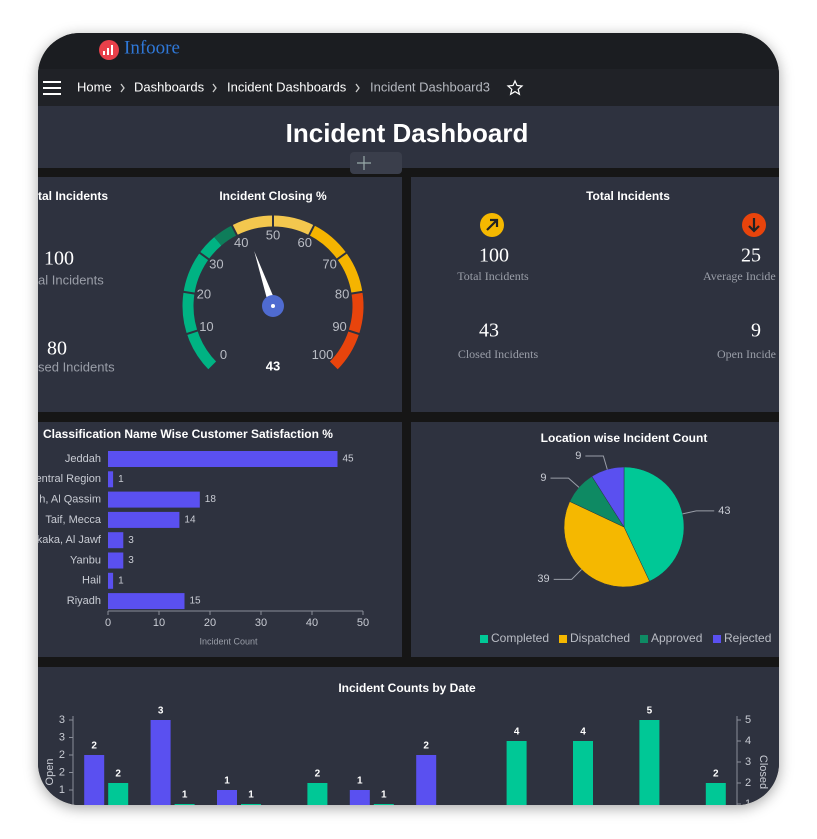 This screenshot has width=817, height=839. What do you see at coordinates (273, 234) in the screenshot?
I see `gauge-tick-label: 50` at bounding box center [273, 234].